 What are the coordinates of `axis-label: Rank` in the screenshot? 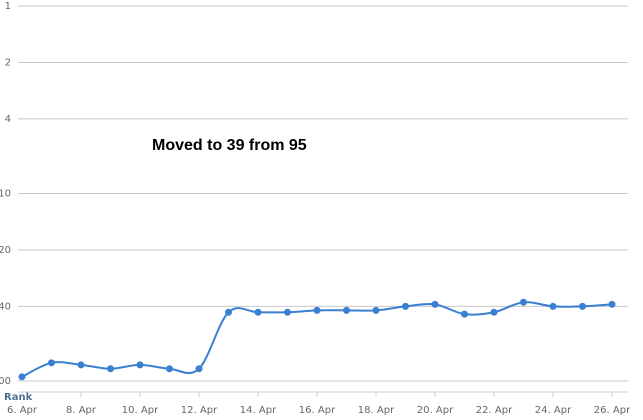 It's located at (18, 397).